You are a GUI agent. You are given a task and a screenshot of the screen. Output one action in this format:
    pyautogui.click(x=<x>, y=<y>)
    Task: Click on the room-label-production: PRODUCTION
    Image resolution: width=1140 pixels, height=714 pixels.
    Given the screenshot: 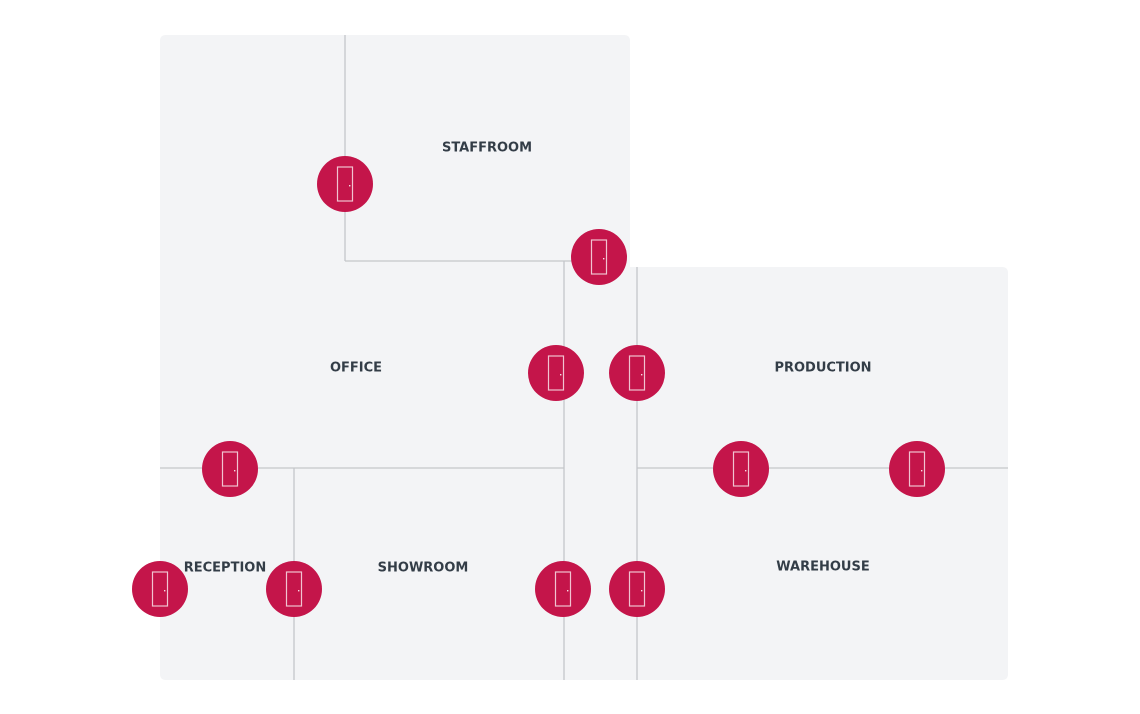 What is the action you would take?
    pyautogui.click(x=822, y=368)
    